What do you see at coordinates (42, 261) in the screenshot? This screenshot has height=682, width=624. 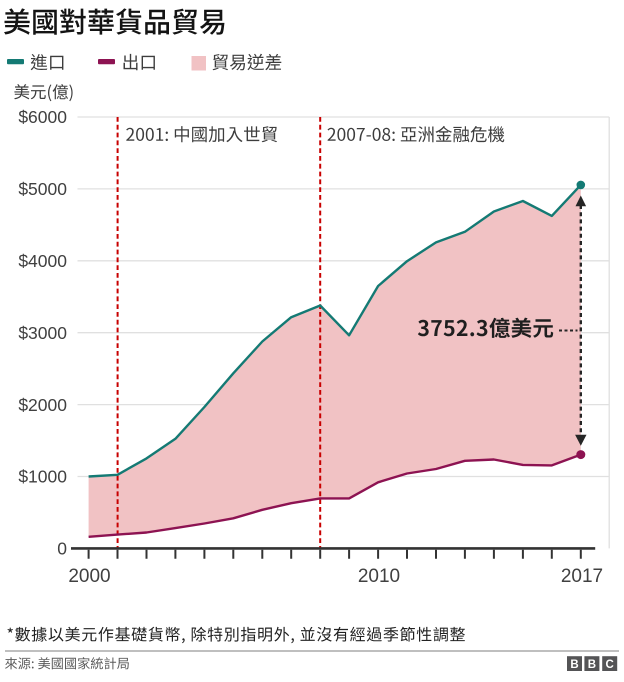 I see `svg-text: $4000` at bounding box center [42, 261].